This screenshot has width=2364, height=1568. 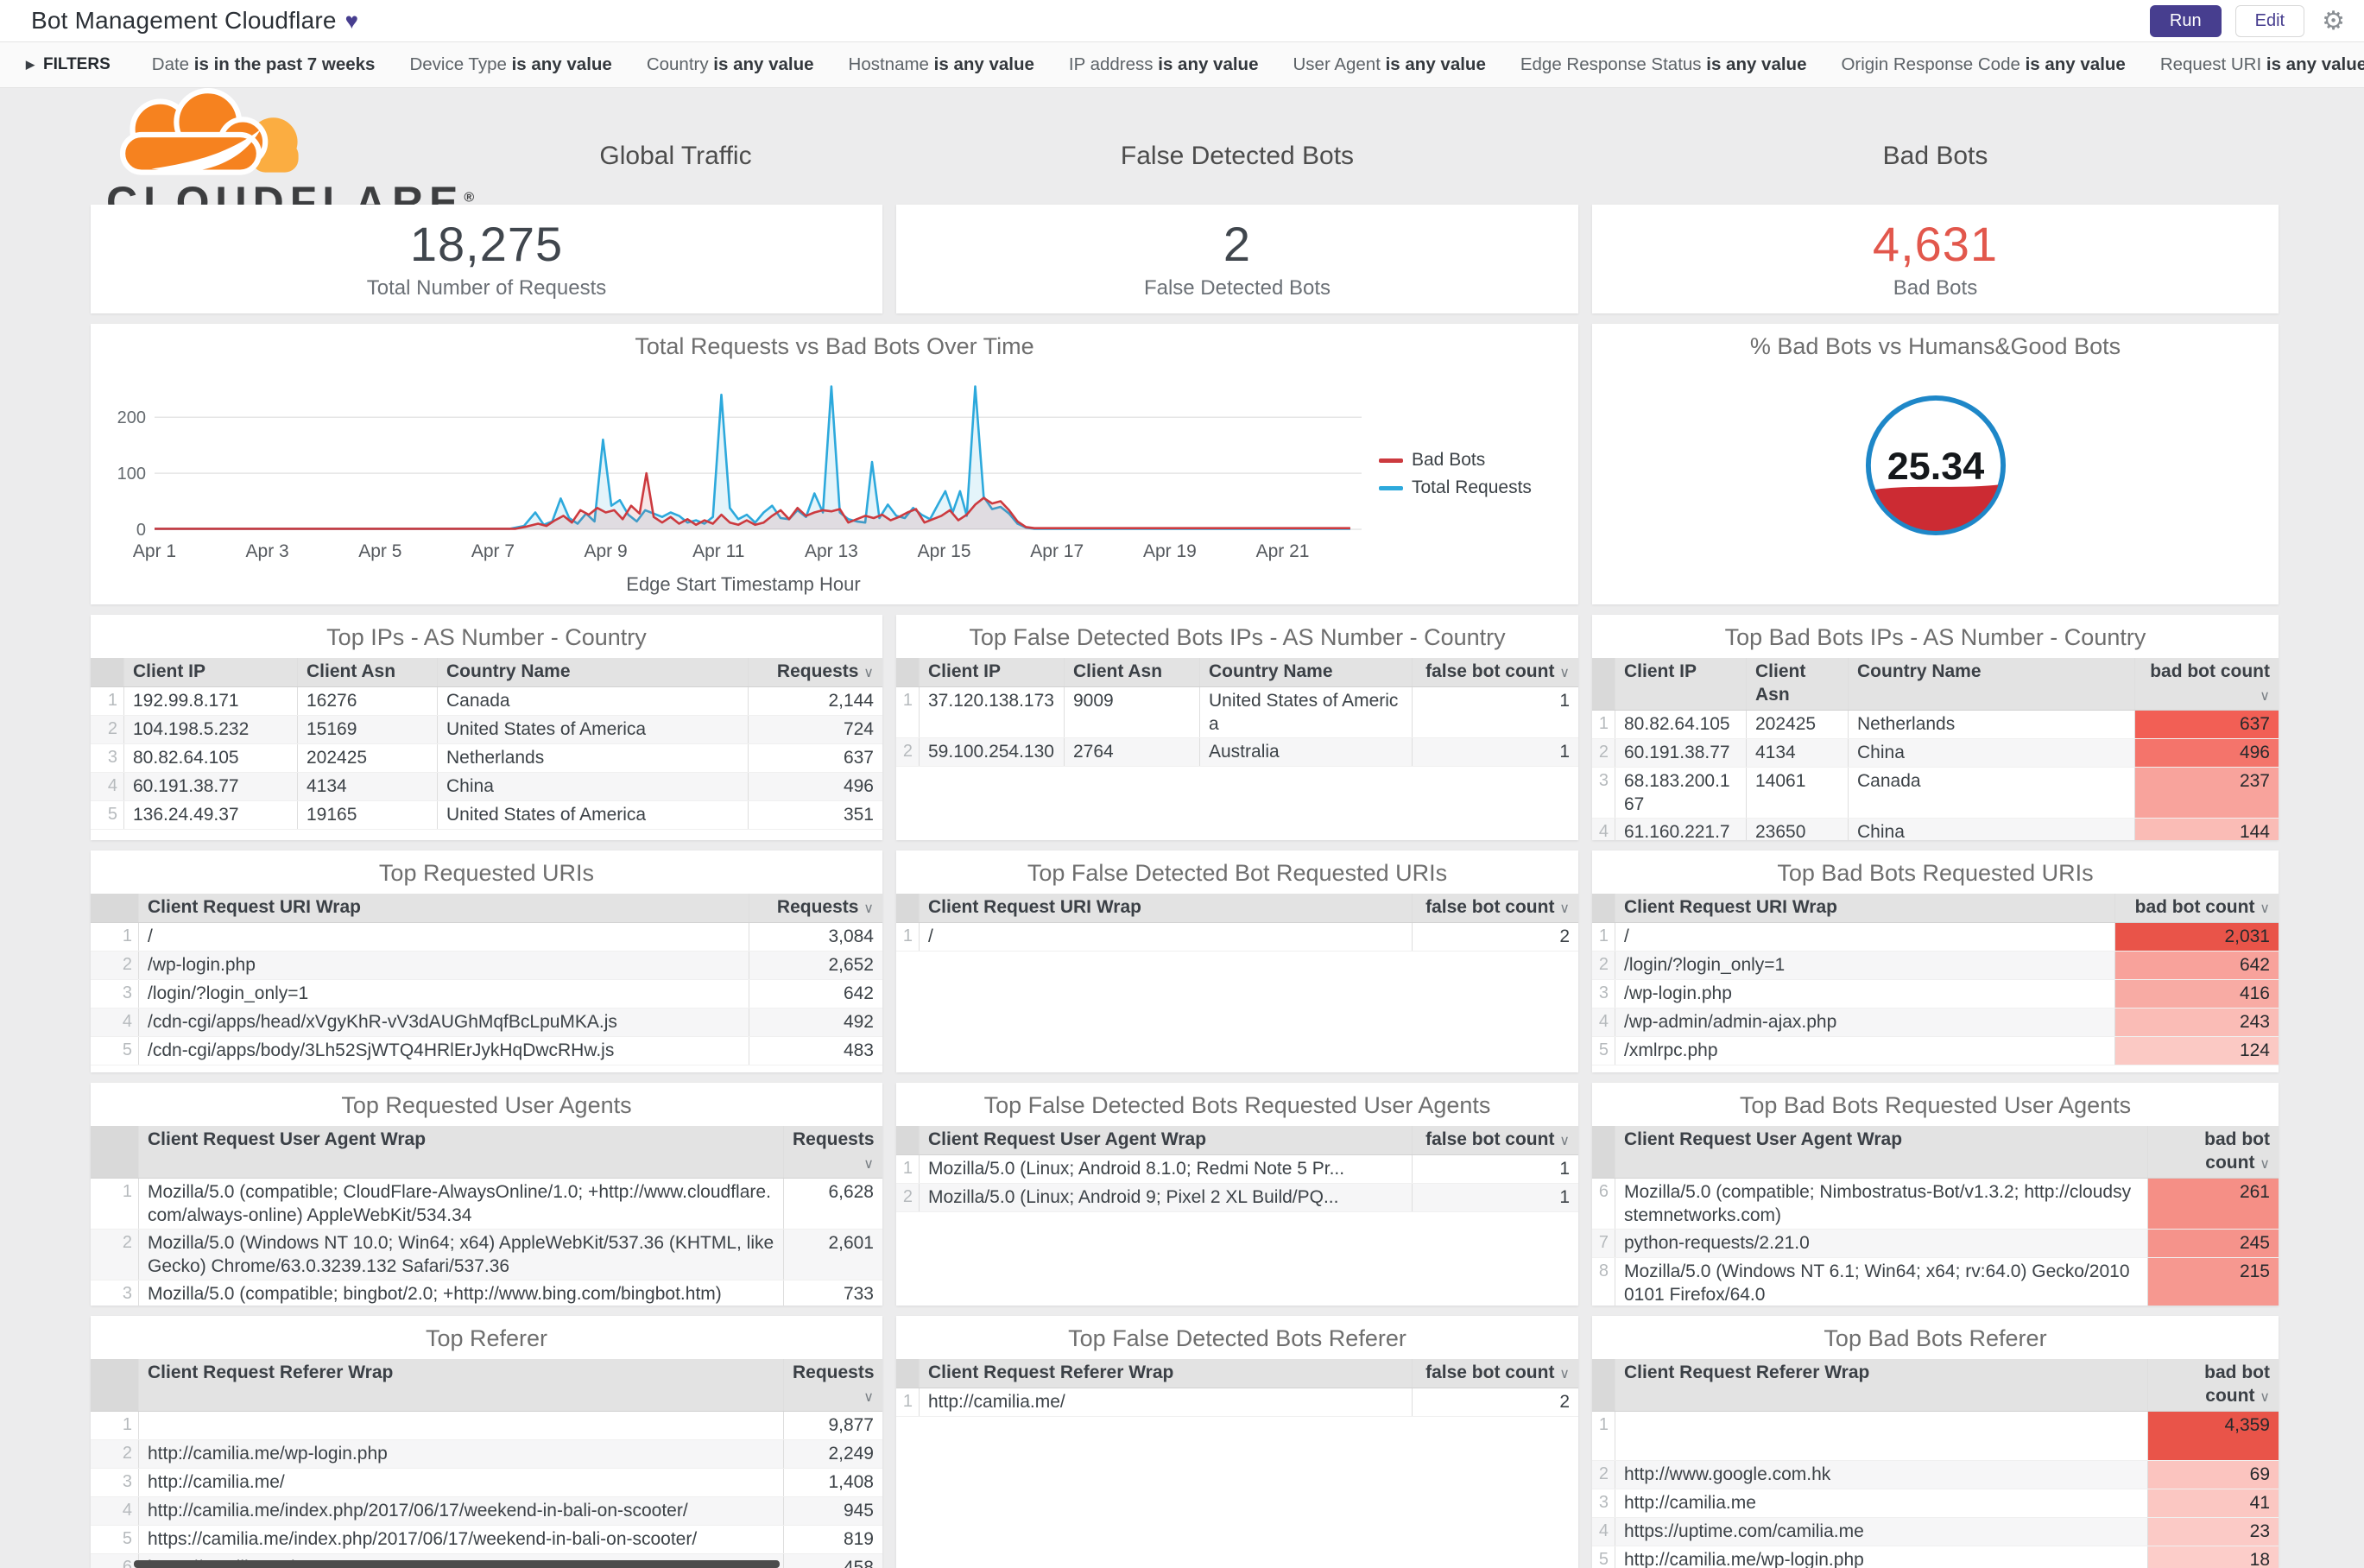 What do you see at coordinates (486, 287) in the screenshot?
I see `kpi-total-requests-label: Total Number of Requests` at bounding box center [486, 287].